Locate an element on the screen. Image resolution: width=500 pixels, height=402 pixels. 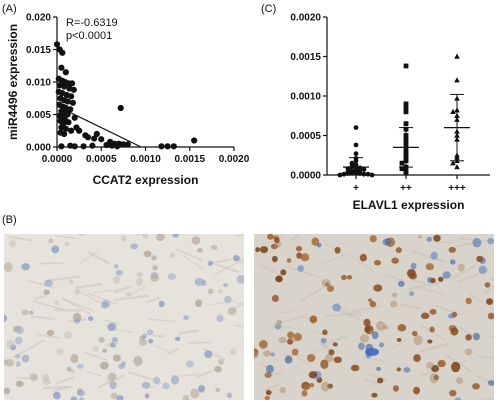
x-tick-label: 0.0005 is located at coordinates (101, 159).